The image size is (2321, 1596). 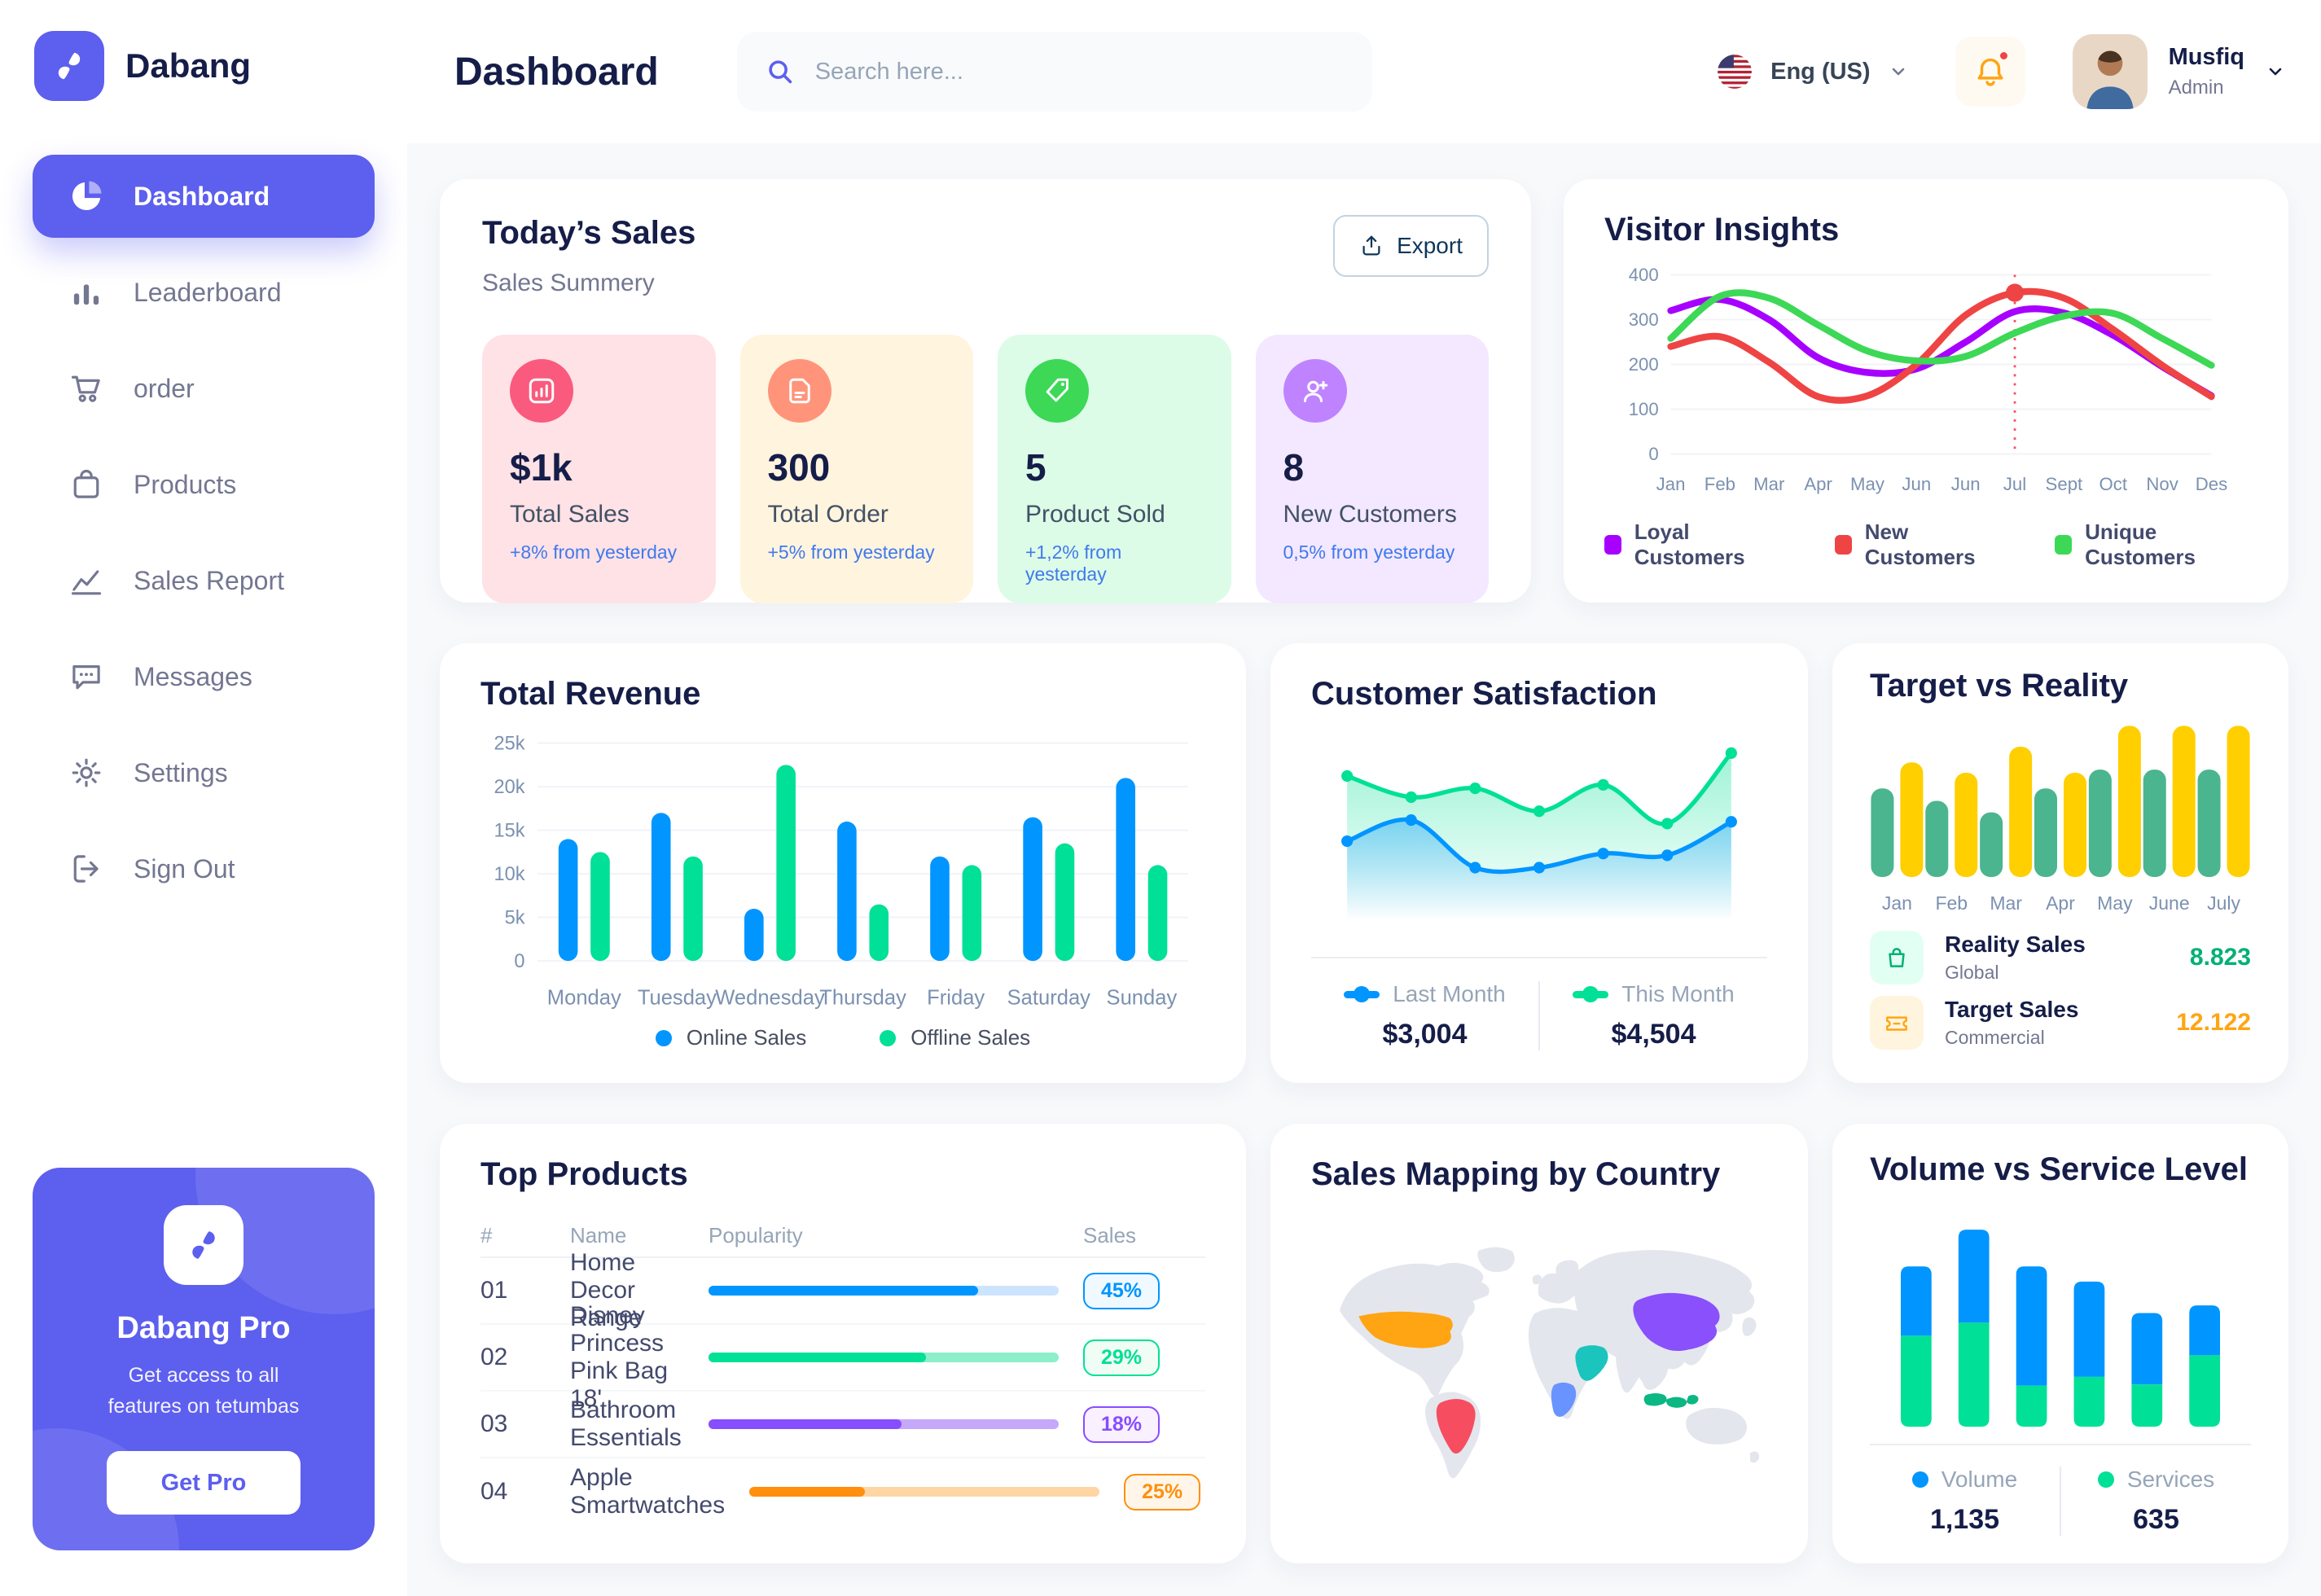 What do you see at coordinates (842, 1425) in the screenshot?
I see `table-row: 03 Bathroom Essentials 18%` at bounding box center [842, 1425].